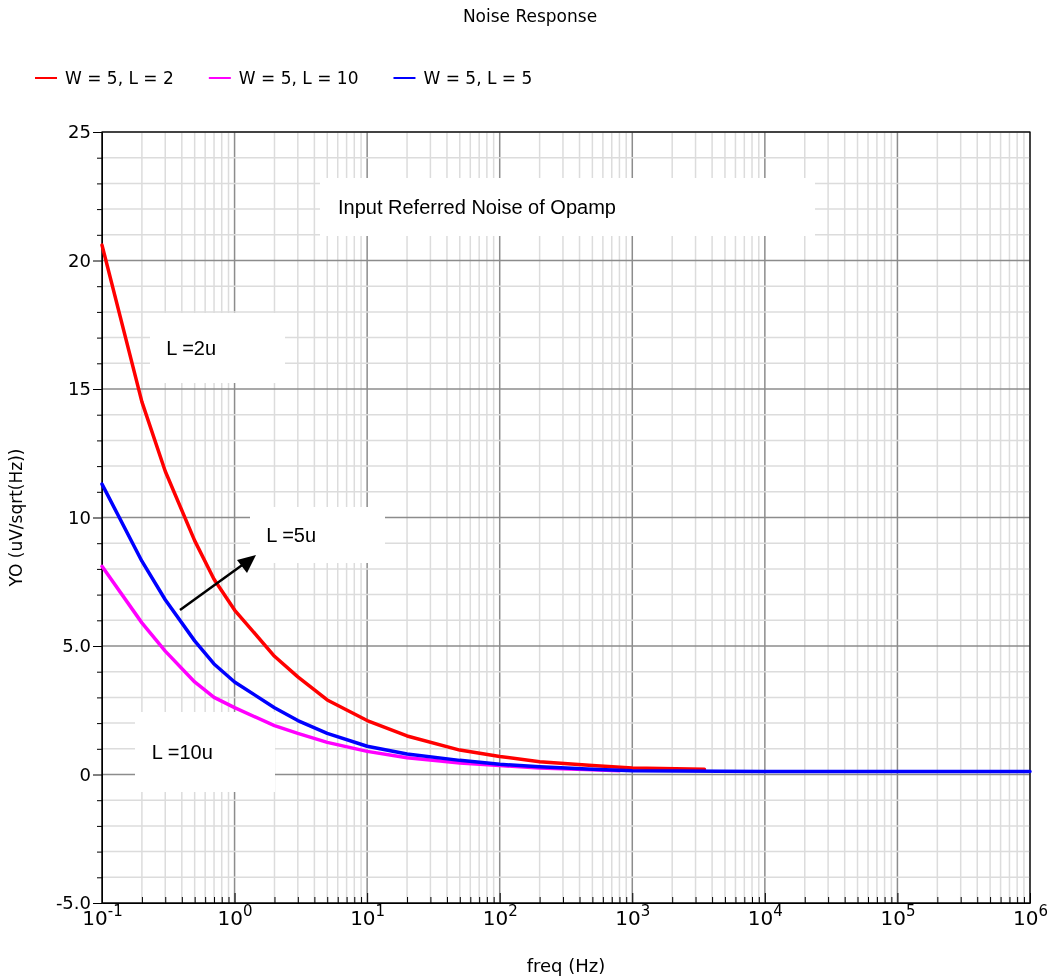 The image size is (1060, 979). What do you see at coordinates (478, 77) in the screenshot?
I see `legend-label: W = 5, L = 5` at bounding box center [478, 77].